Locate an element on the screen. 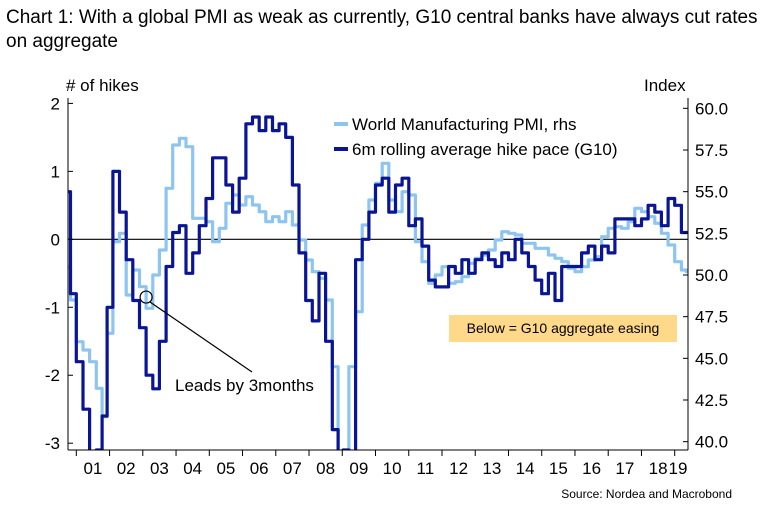  x-tick-label: 03 is located at coordinates (159, 468).